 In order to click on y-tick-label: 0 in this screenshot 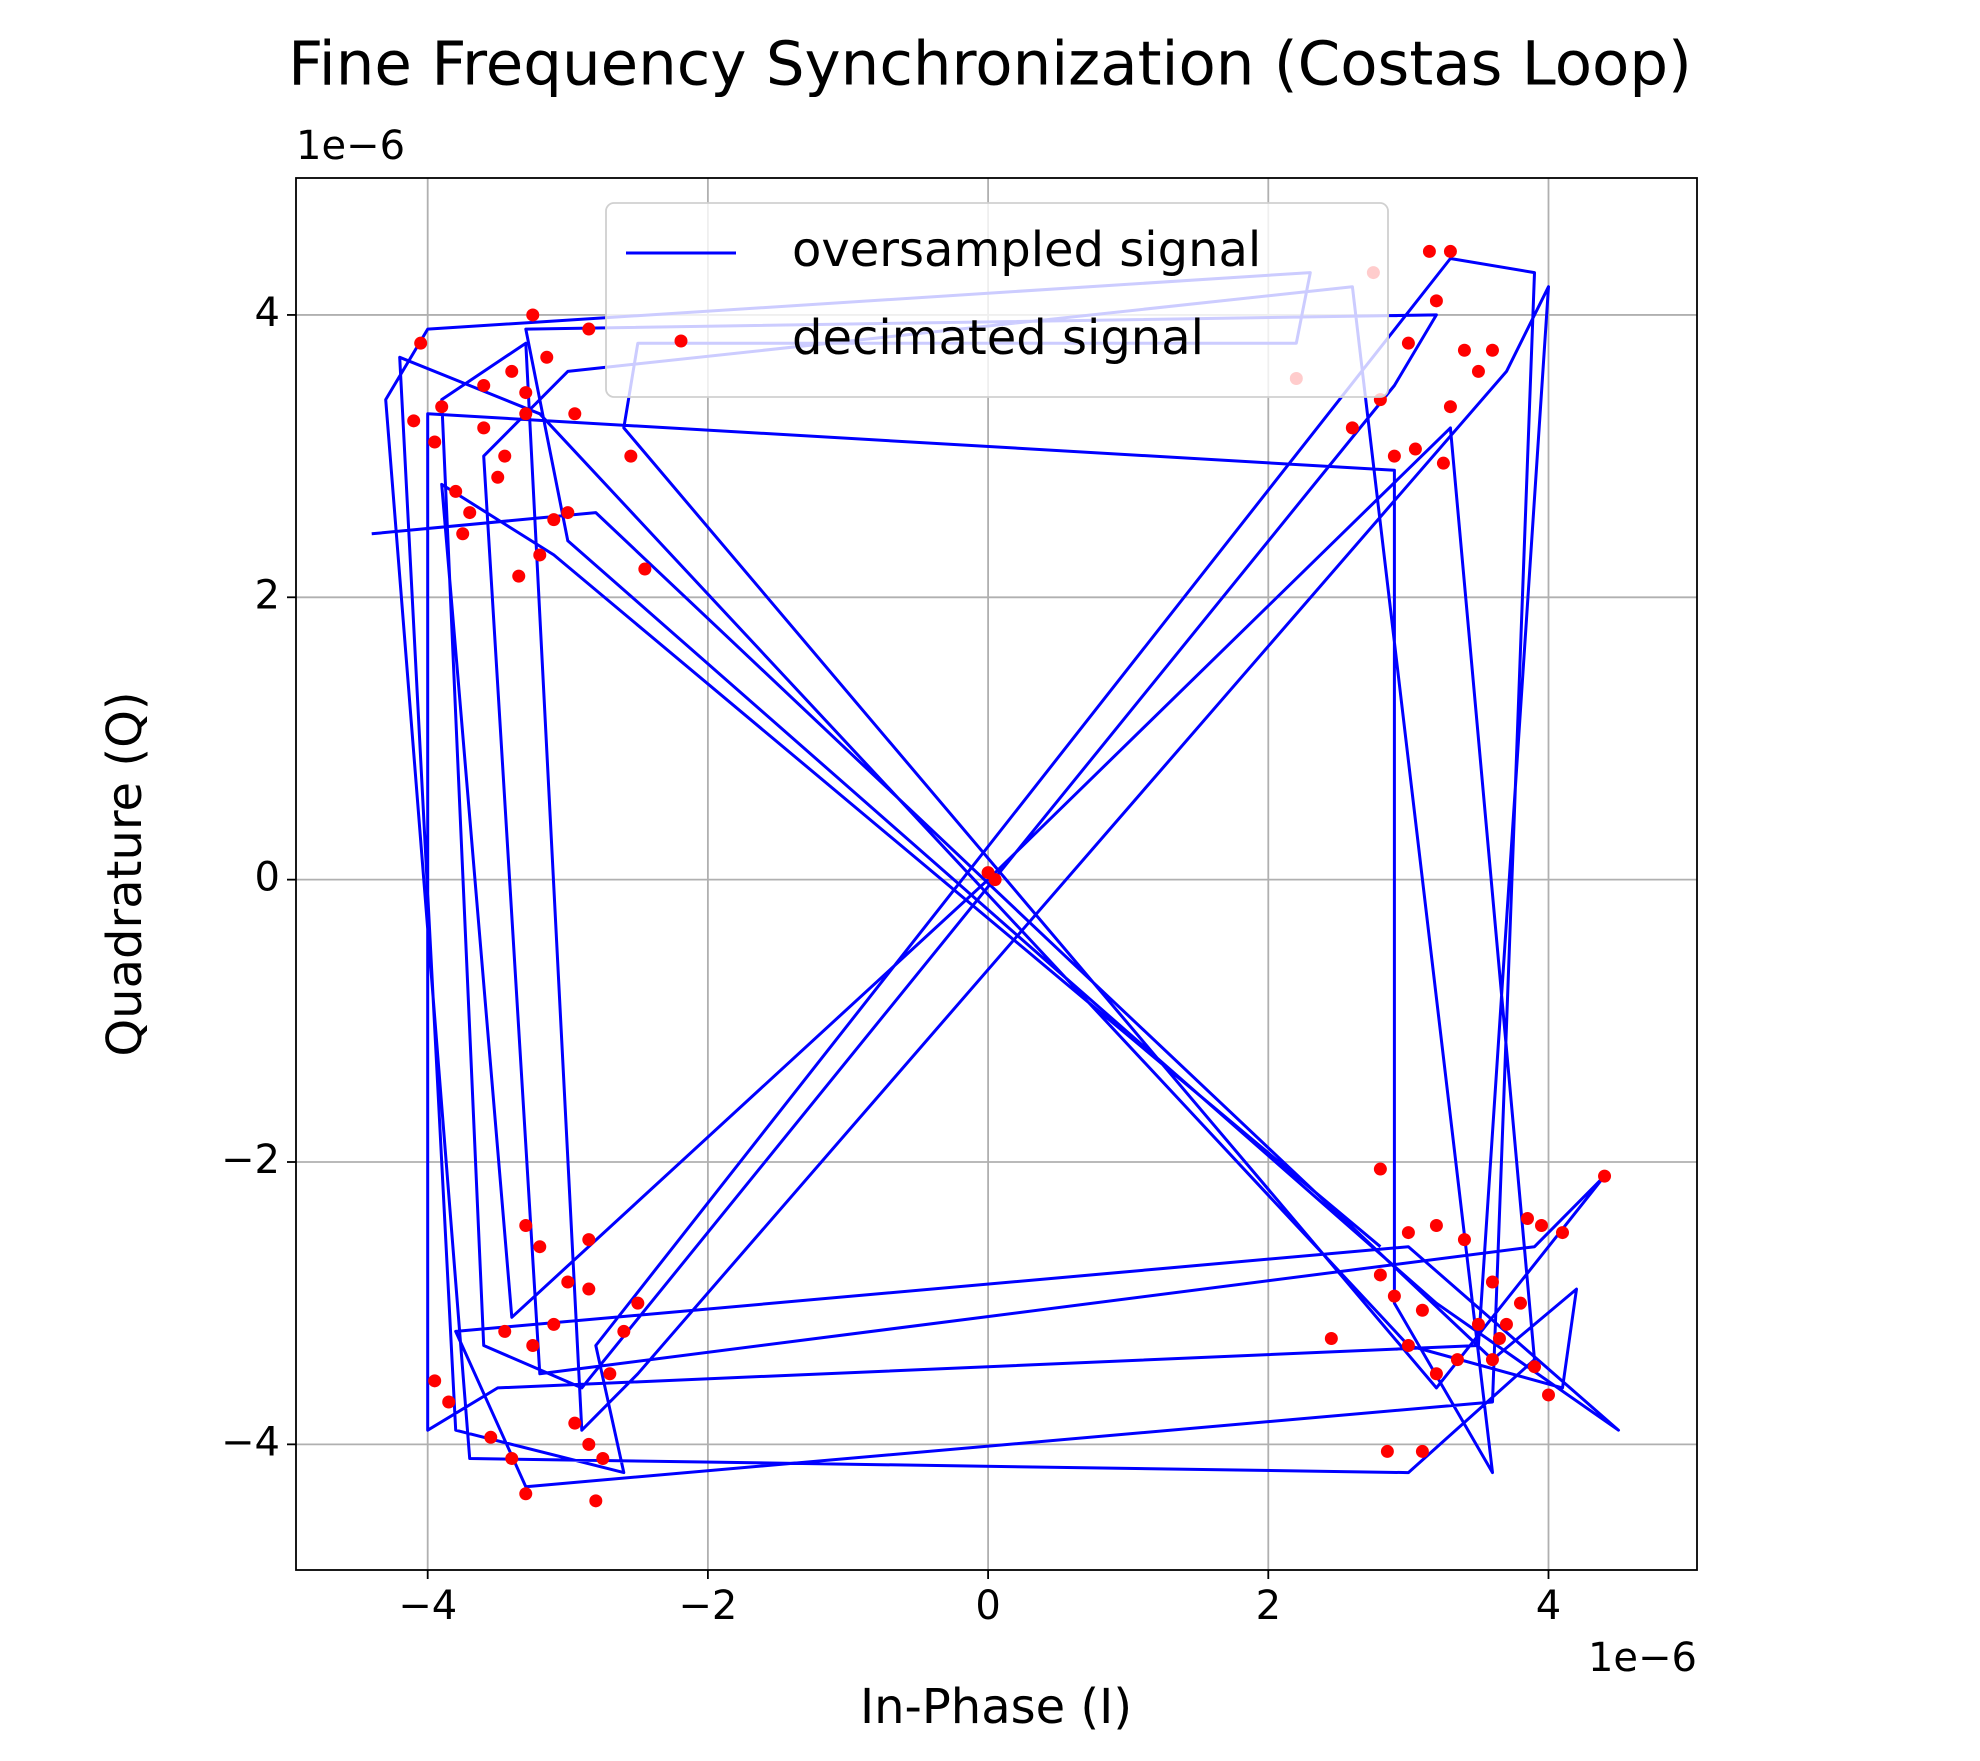, I will do `click(267, 878)`.